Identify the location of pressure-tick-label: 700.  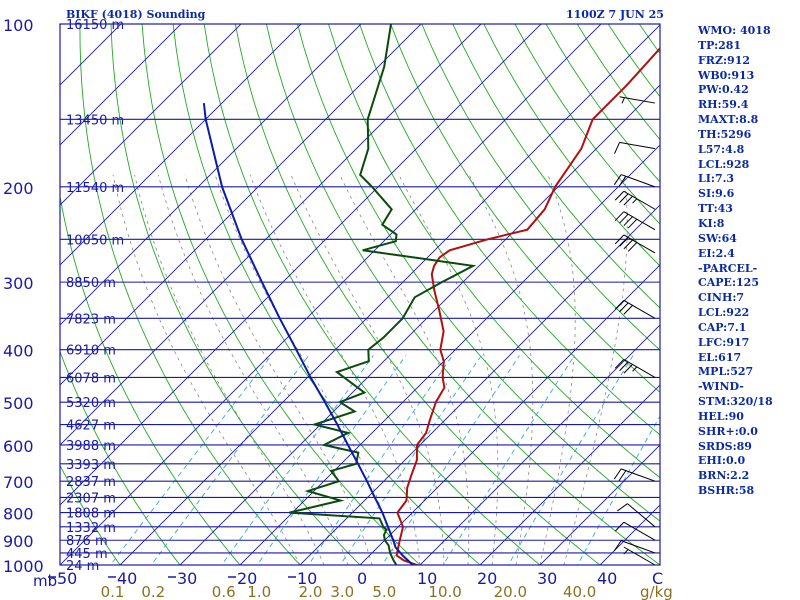
(18, 482).